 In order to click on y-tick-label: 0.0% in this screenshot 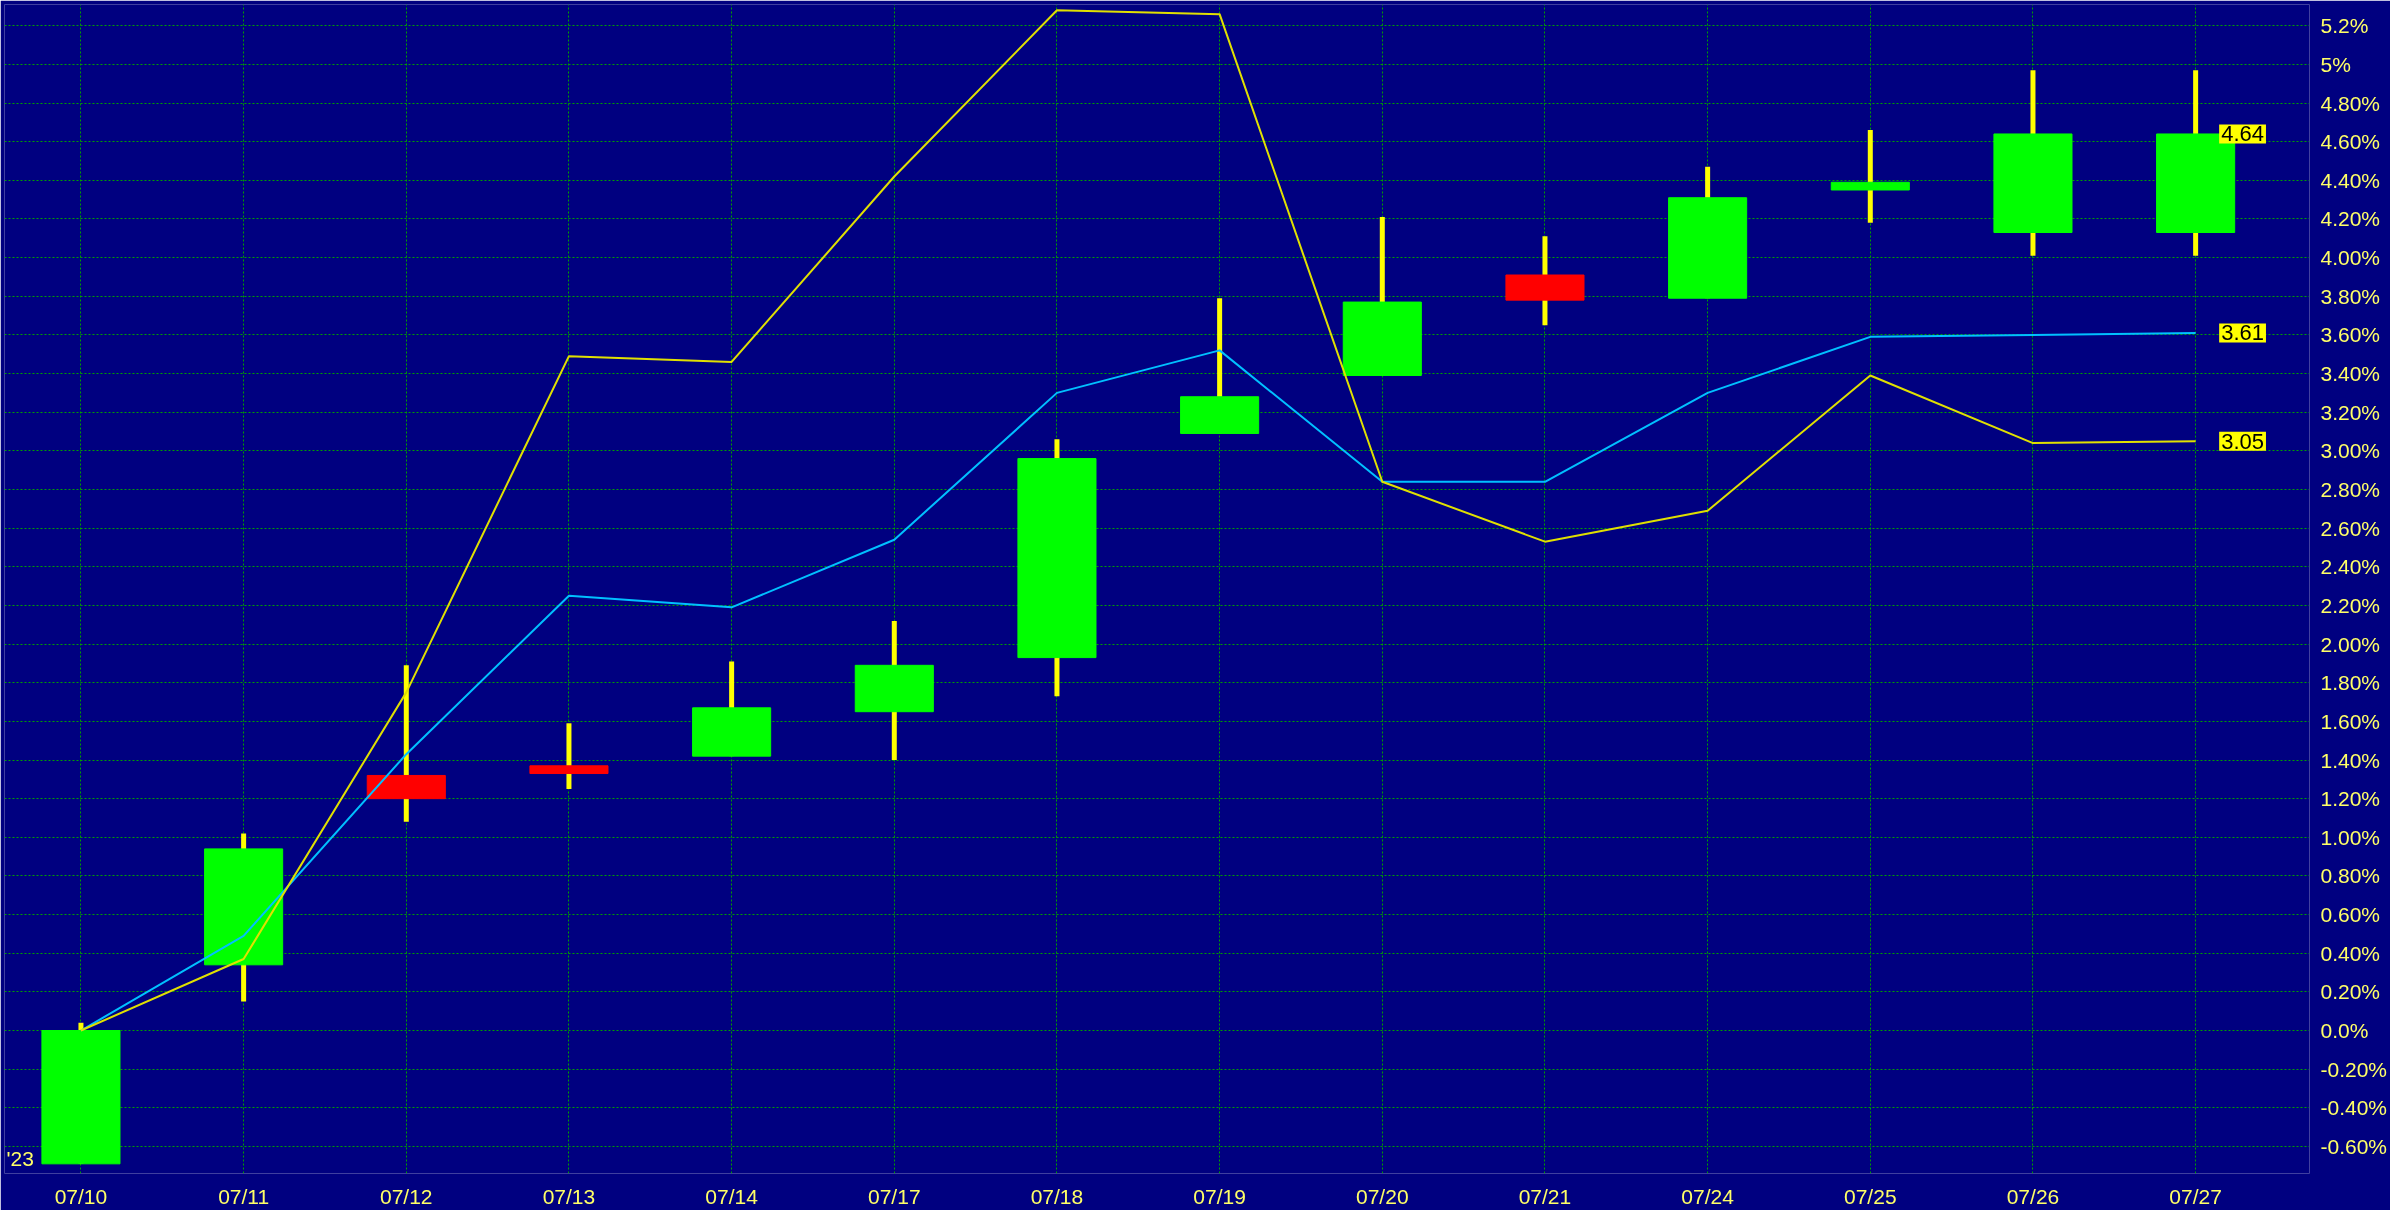, I will do `click(2344, 1031)`.